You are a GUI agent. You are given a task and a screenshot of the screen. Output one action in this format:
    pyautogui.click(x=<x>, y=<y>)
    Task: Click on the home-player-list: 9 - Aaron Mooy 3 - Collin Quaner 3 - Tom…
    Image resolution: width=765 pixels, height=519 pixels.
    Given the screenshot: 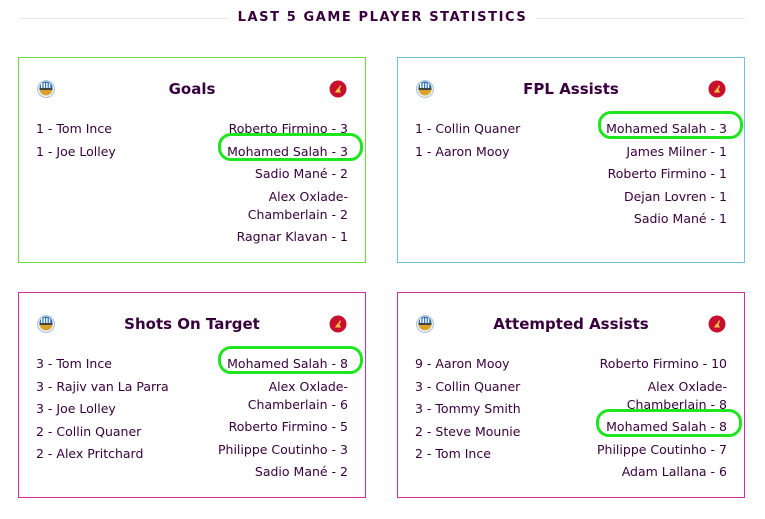 What is the action you would take?
    pyautogui.click(x=468, y=411)
    